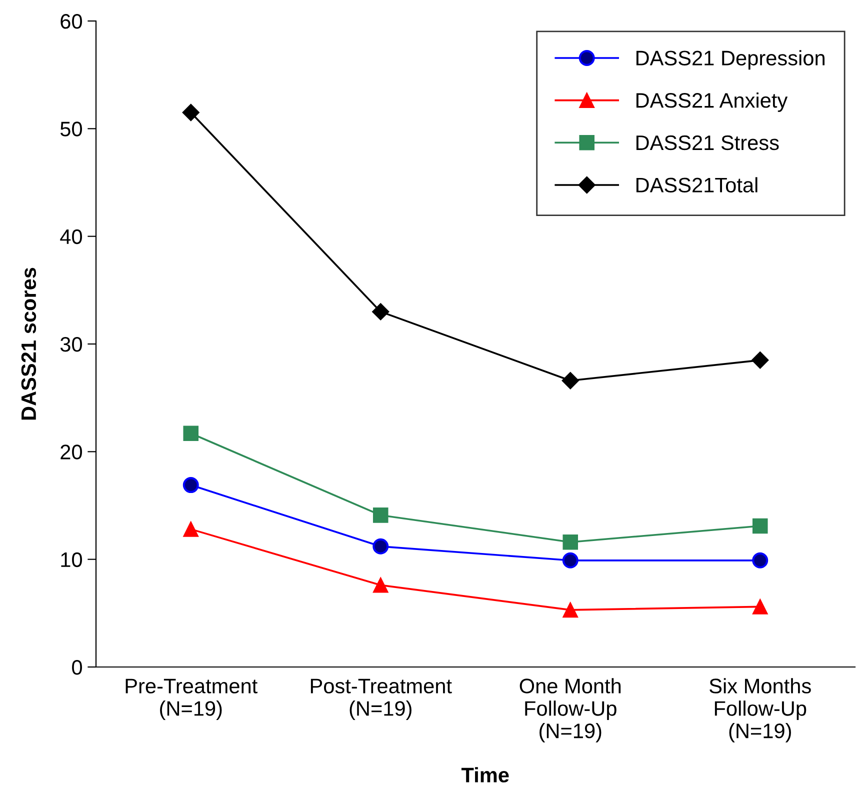 The height and width of the screenshot is (790, 865). Describe the element at coordinates (71, 21) in the screenshot. I see `y-tick-label: 60` at that location.